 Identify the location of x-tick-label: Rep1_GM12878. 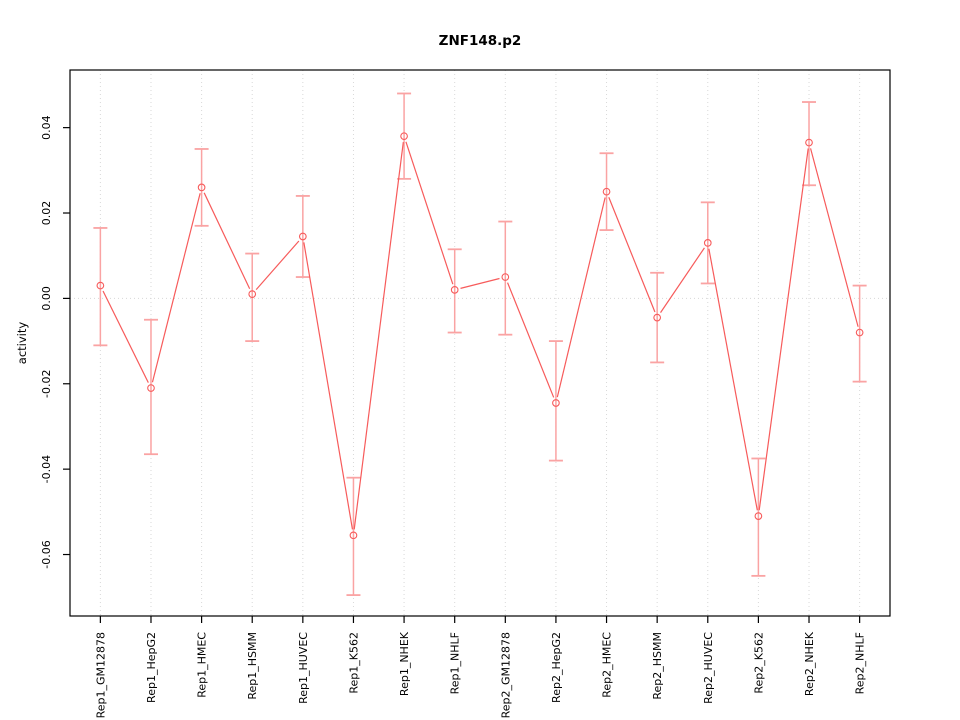
(100, 675).